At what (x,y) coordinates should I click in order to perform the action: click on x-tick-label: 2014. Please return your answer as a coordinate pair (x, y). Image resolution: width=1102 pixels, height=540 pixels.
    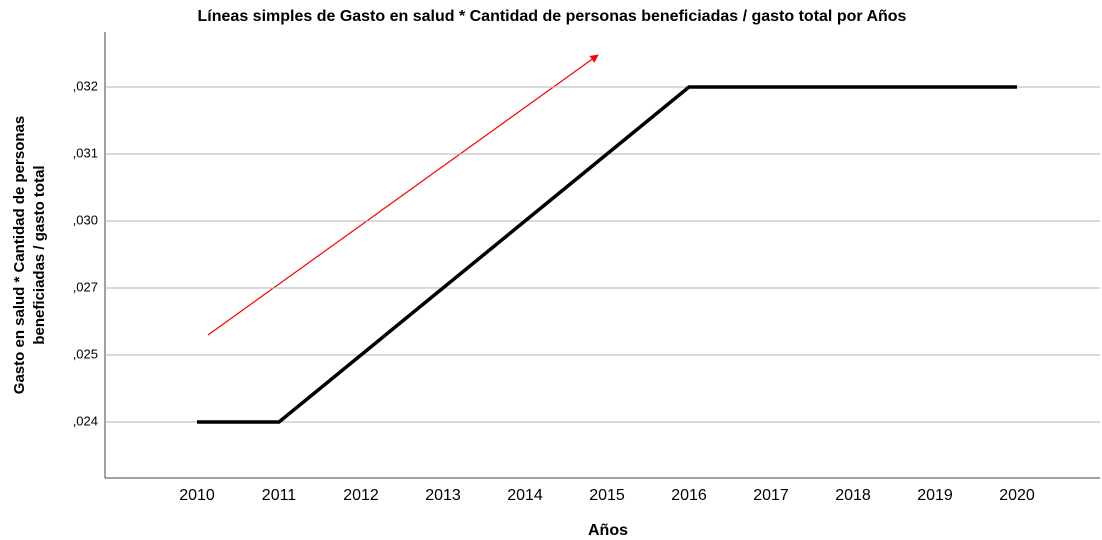
    Looking at the image, I should click on (525, 495).